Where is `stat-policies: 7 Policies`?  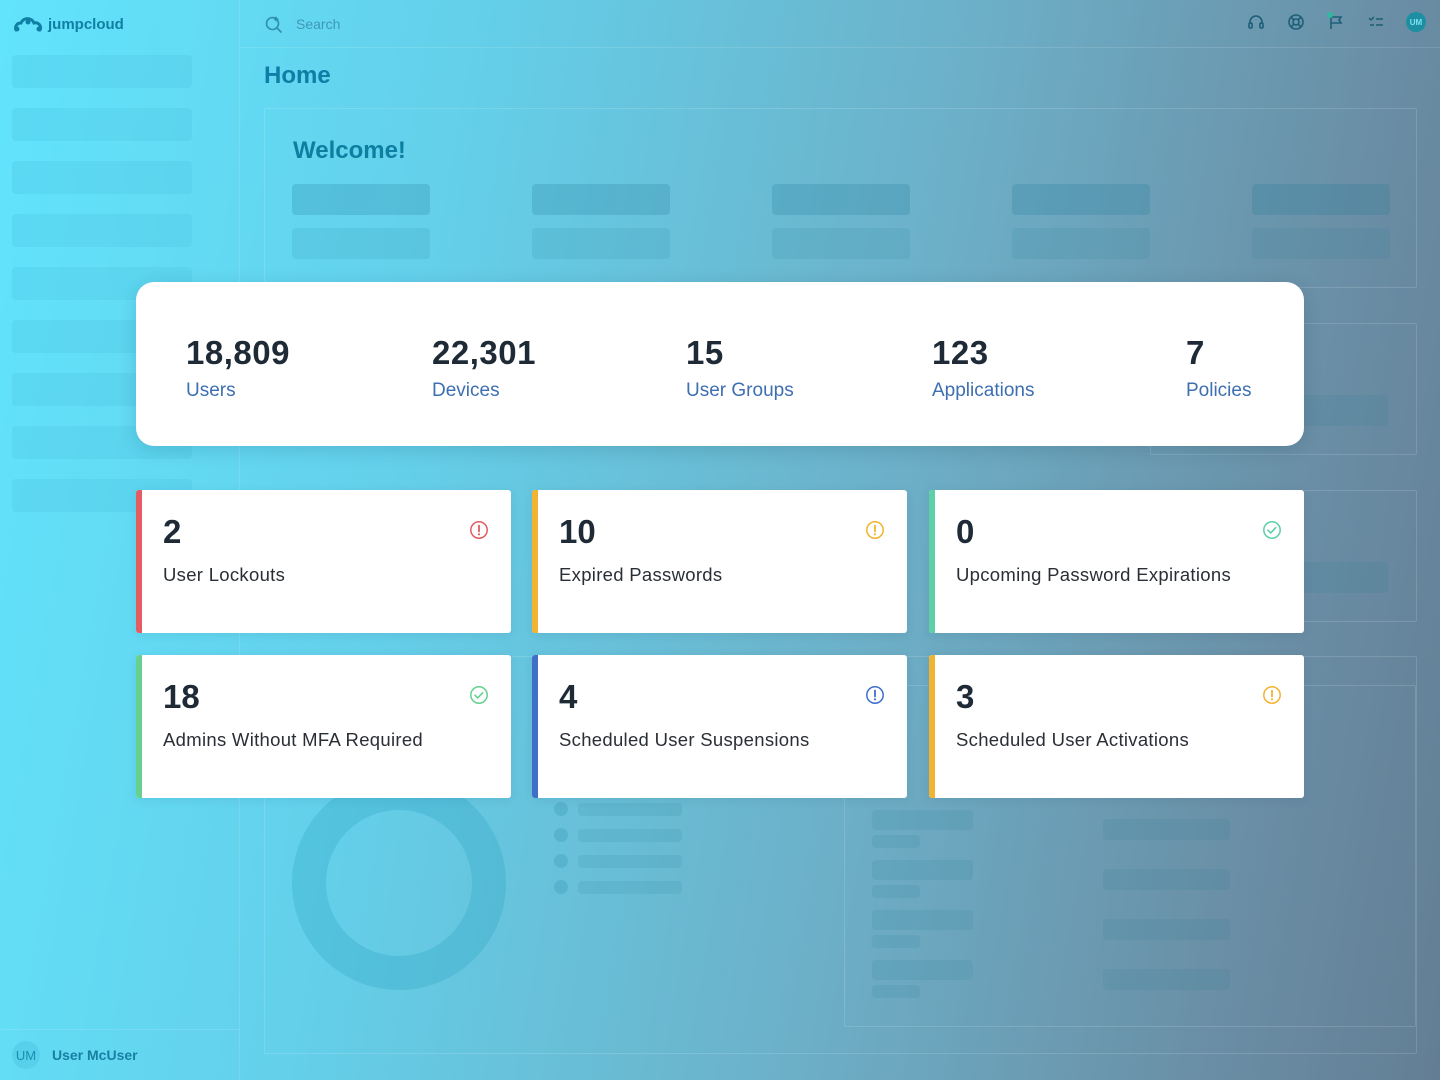
stat-policies: 7 Policies is located at coordinates (1218, 368).